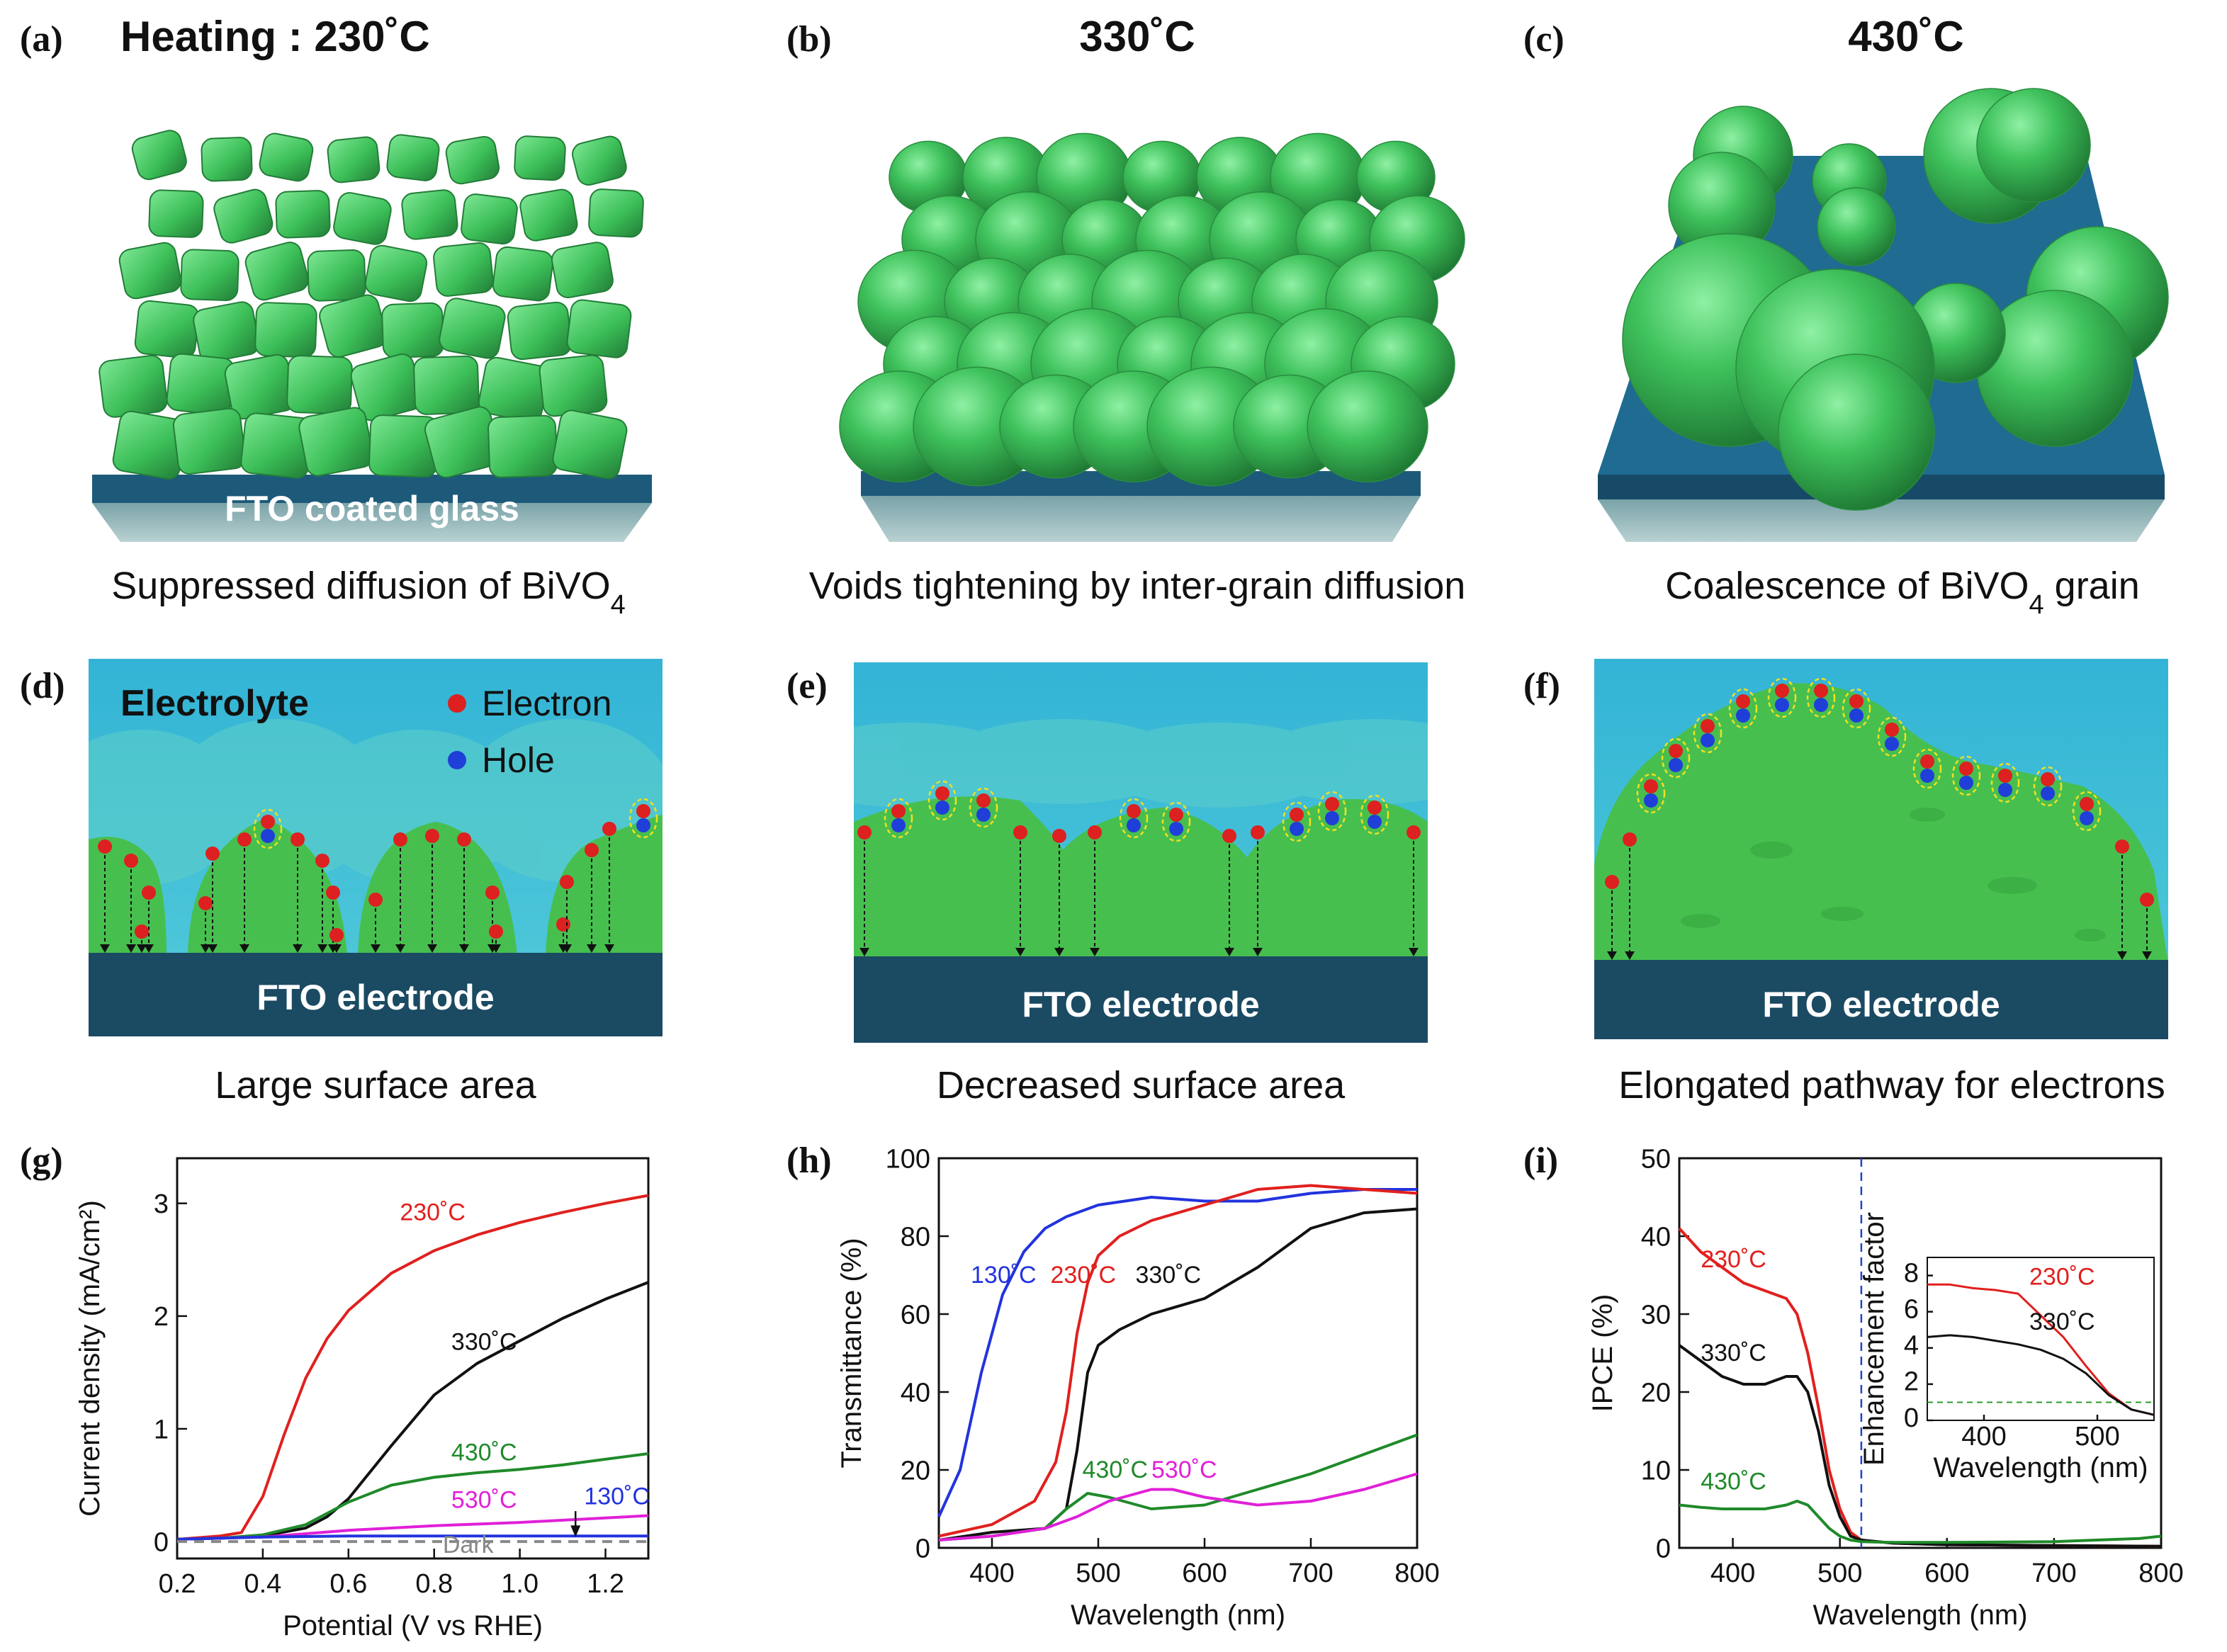 The width and height of the screenshot is (2227, 1652). Describe the element at coordinates (1732, 1573) in the screenshot. I see `x-tick-label: 400` at that location.